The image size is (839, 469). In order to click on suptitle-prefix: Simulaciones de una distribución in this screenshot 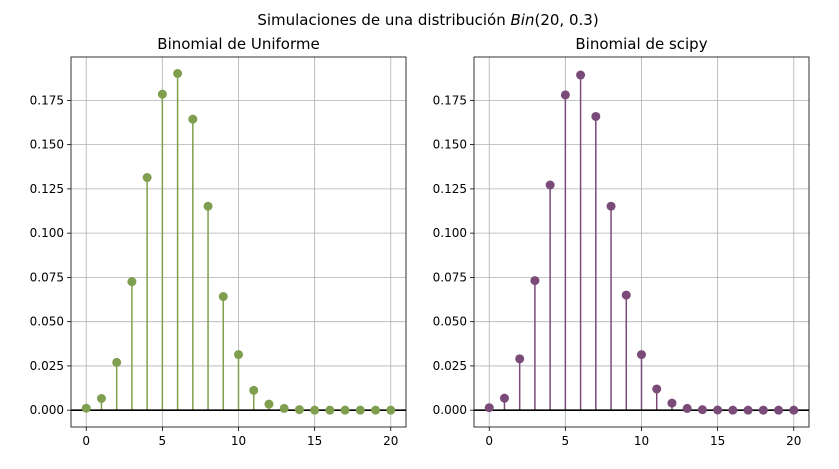, I will do `click(383, 20)`.